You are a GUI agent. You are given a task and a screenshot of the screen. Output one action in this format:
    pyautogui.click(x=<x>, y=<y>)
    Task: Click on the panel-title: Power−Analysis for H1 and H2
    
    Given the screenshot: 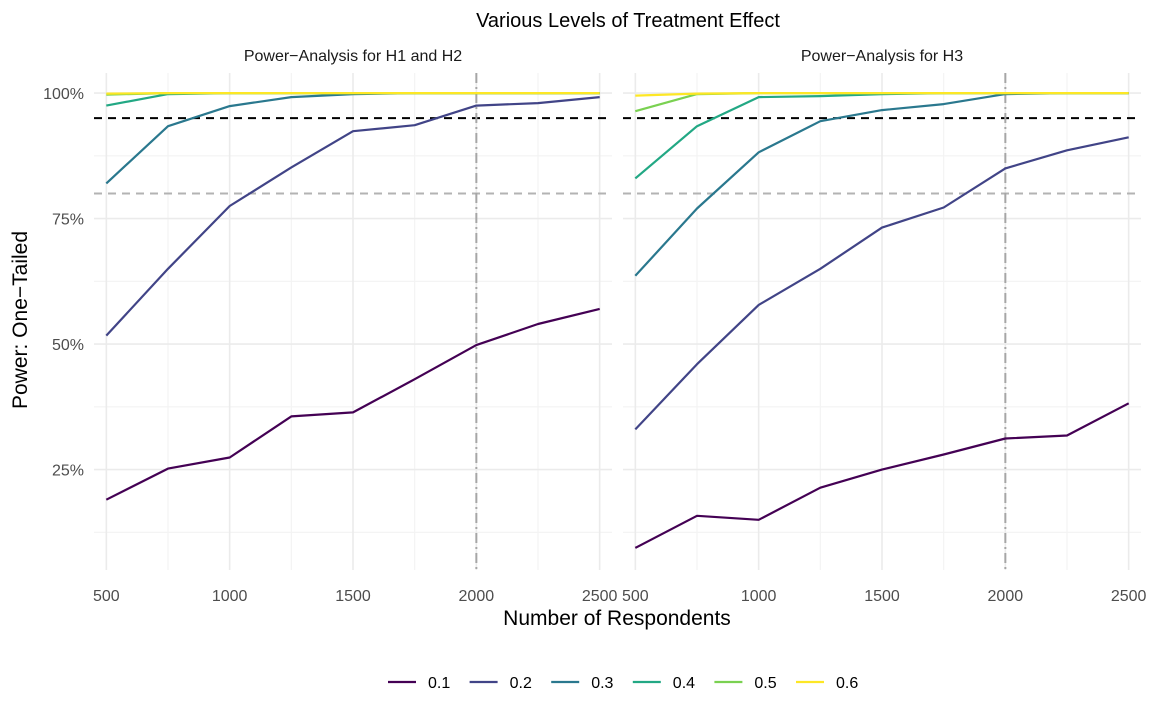 What is the action you would take?
    pyautogui.click(x=353, y=56)
    